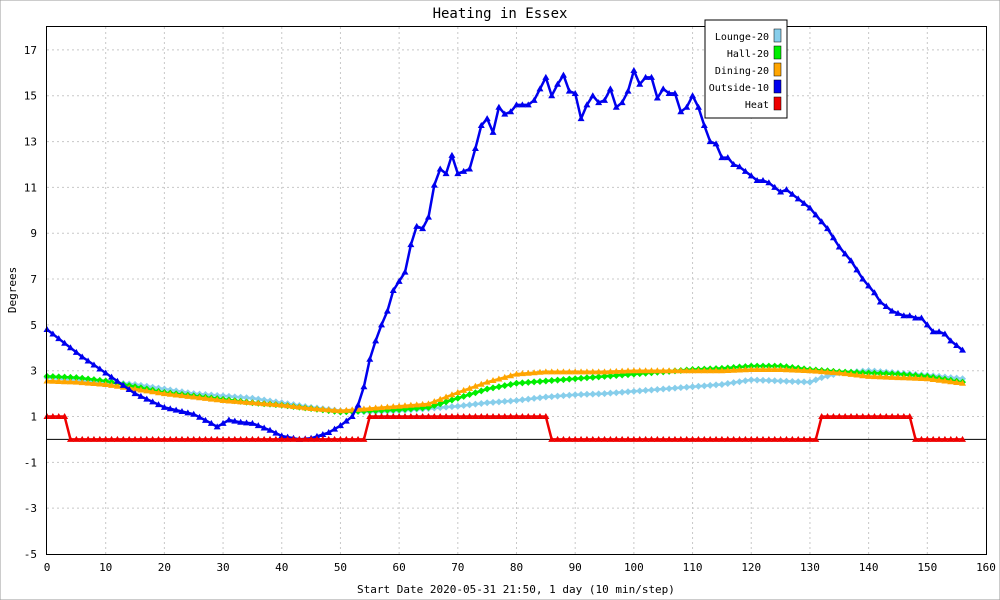  I want to click on y-tick-label: 7, so click(33, 279).